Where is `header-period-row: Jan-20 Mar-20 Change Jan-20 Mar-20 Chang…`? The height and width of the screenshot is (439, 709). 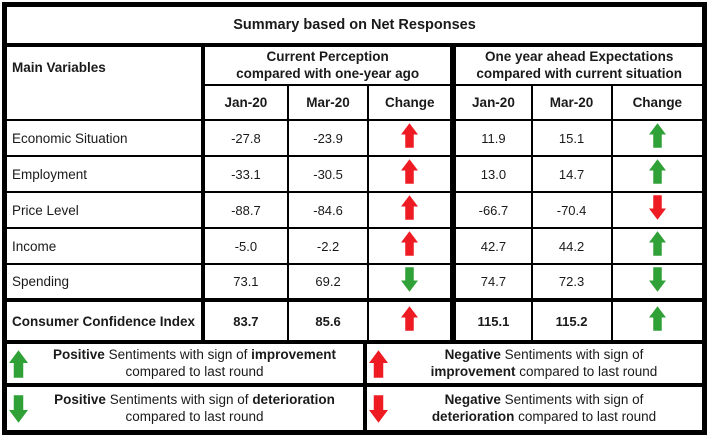
header-period-row: Jan-20 Mar-20 Change Jan-20 Mar-20 Chang… is located at coordinates (354, 102).